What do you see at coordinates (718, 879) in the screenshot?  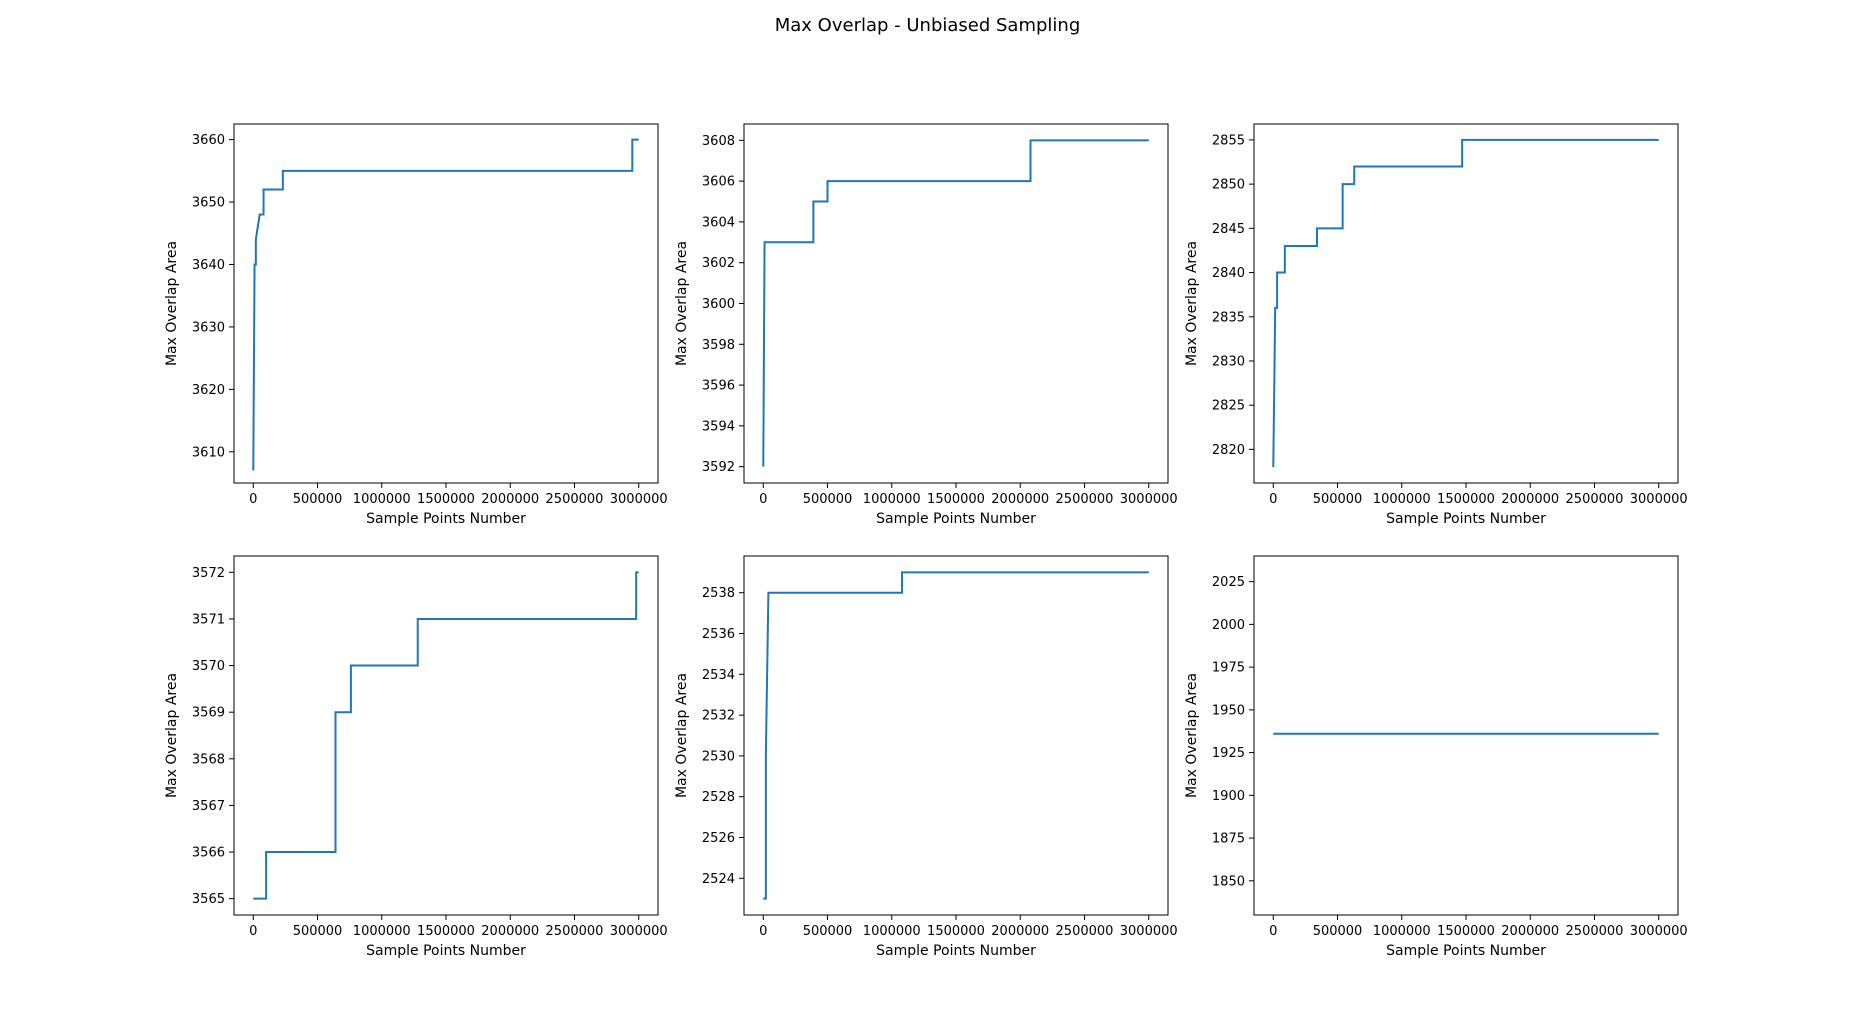 I see `y-tick-label: 2524` at bounding box center [718, 879].